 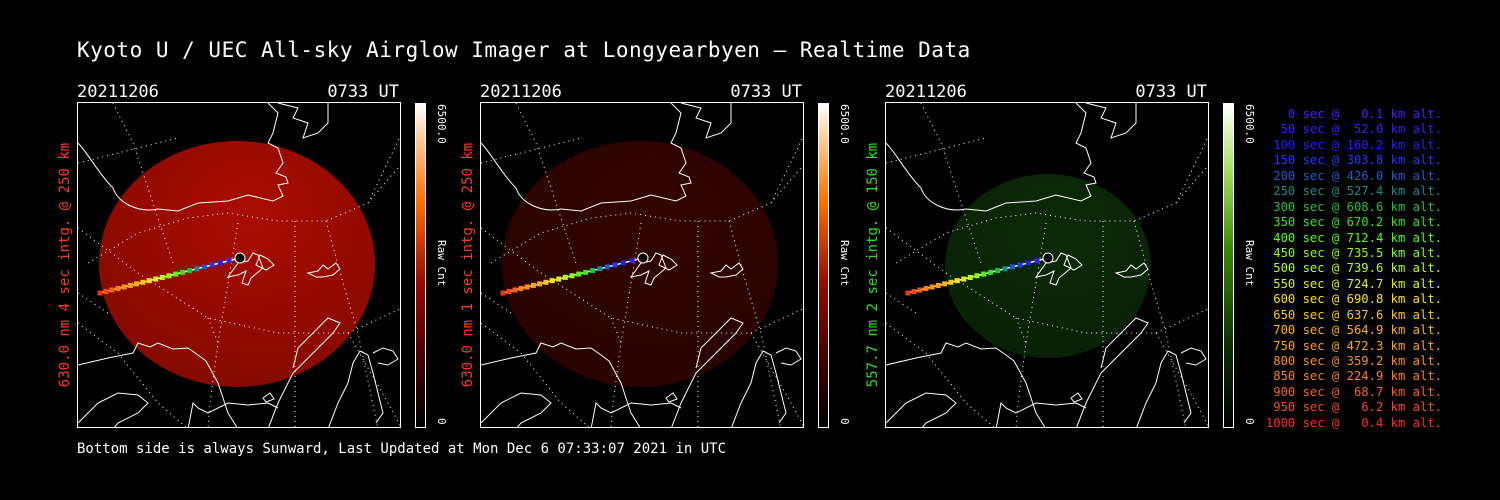 What do you see at coordinates (1357, 283) in the screenshot?
I see `legend-entry: 550 sec @ 724.7 km alt.` at bounding box center [1357, 283].